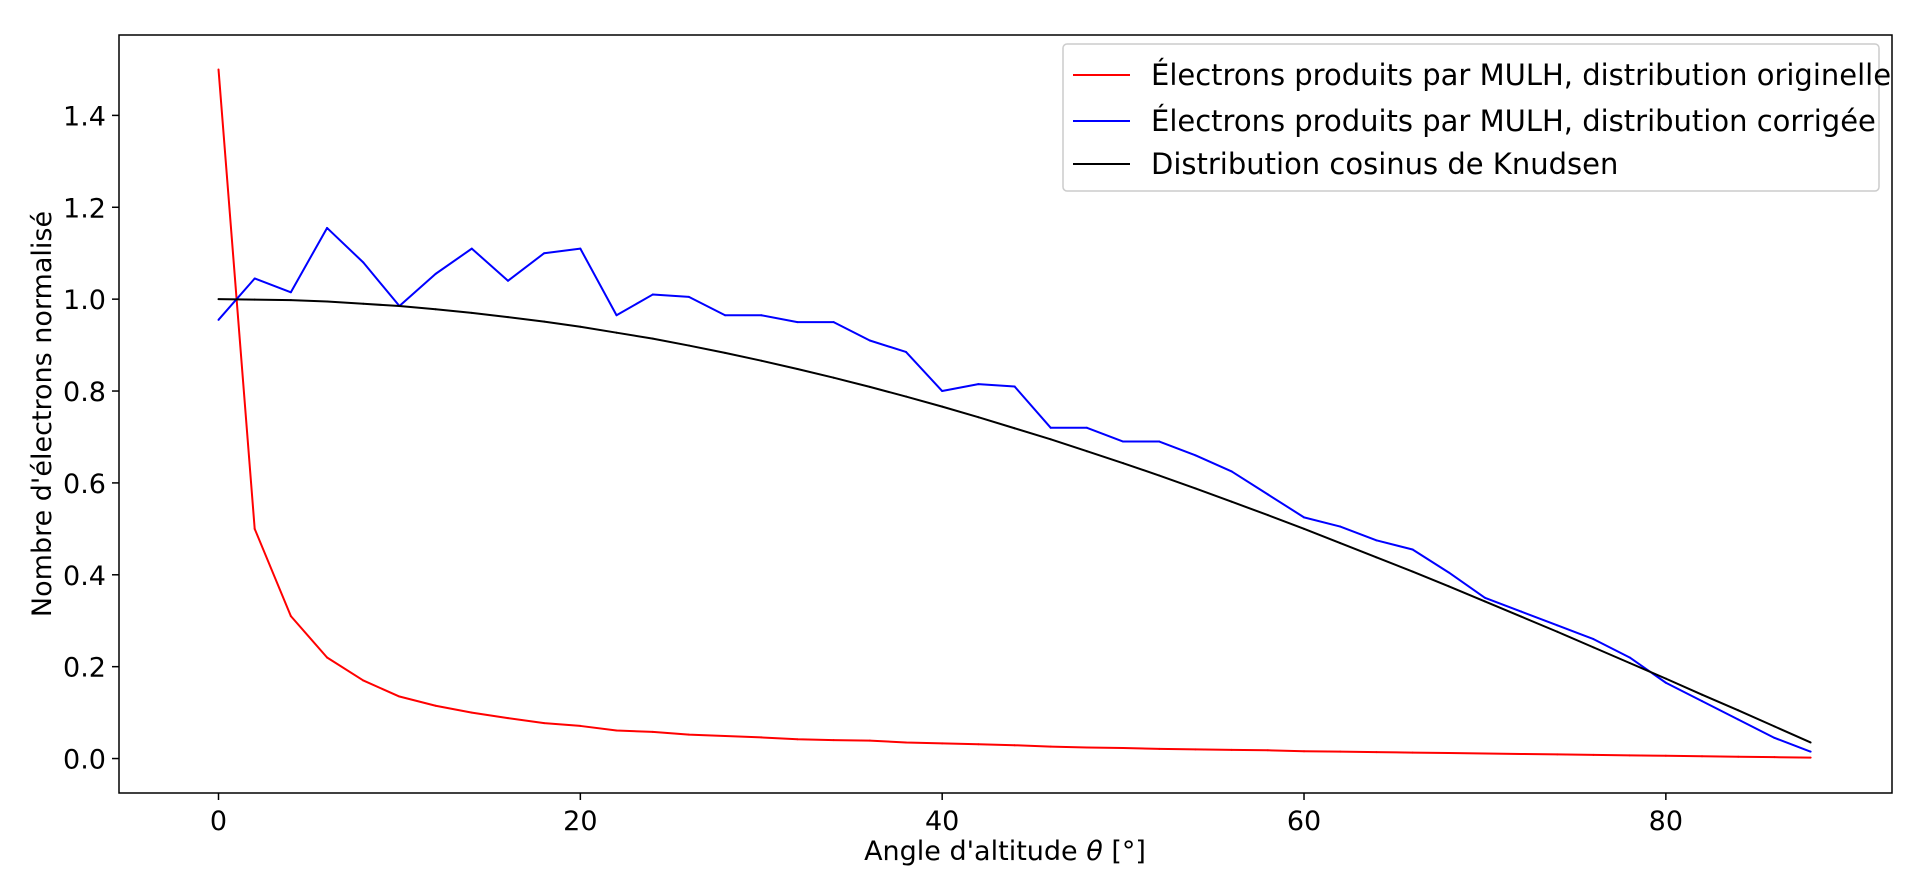  Describe the element at coordinates (84, 116) in the screenshot. I see `y-tick-label: 1.4` at that location.